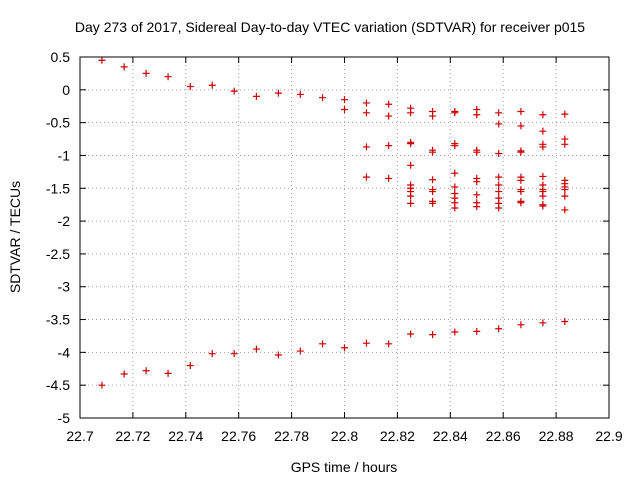 Image resolution: width=640 pixels, height=480 pixels. What do you see at coordinates (15, 237) in the screenshot?
I see `y-axis-label: SDTVAR / TECUs` at bounding box center [15, 237].